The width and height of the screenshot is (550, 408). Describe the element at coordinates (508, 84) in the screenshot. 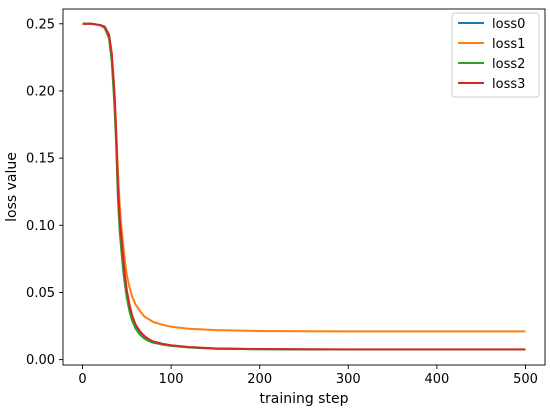

I see `legend-label-loss3: loss3` at that location.